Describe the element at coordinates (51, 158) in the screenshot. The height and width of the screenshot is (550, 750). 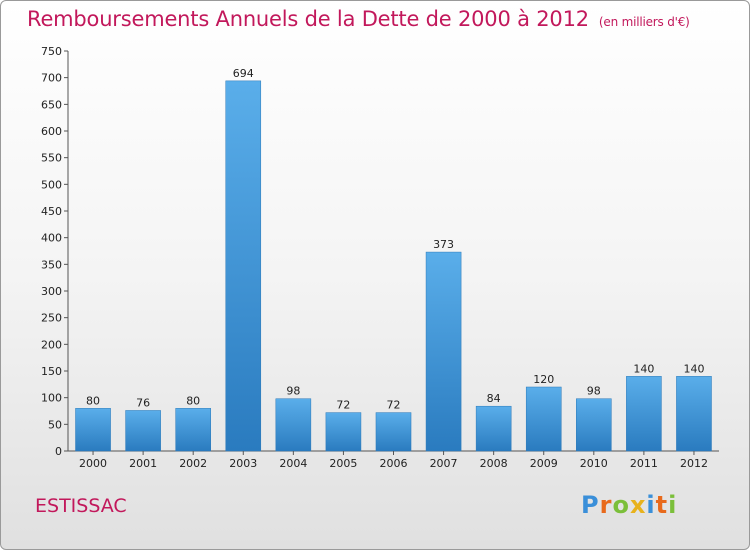
I see `y-tick-label: 550` at that location.